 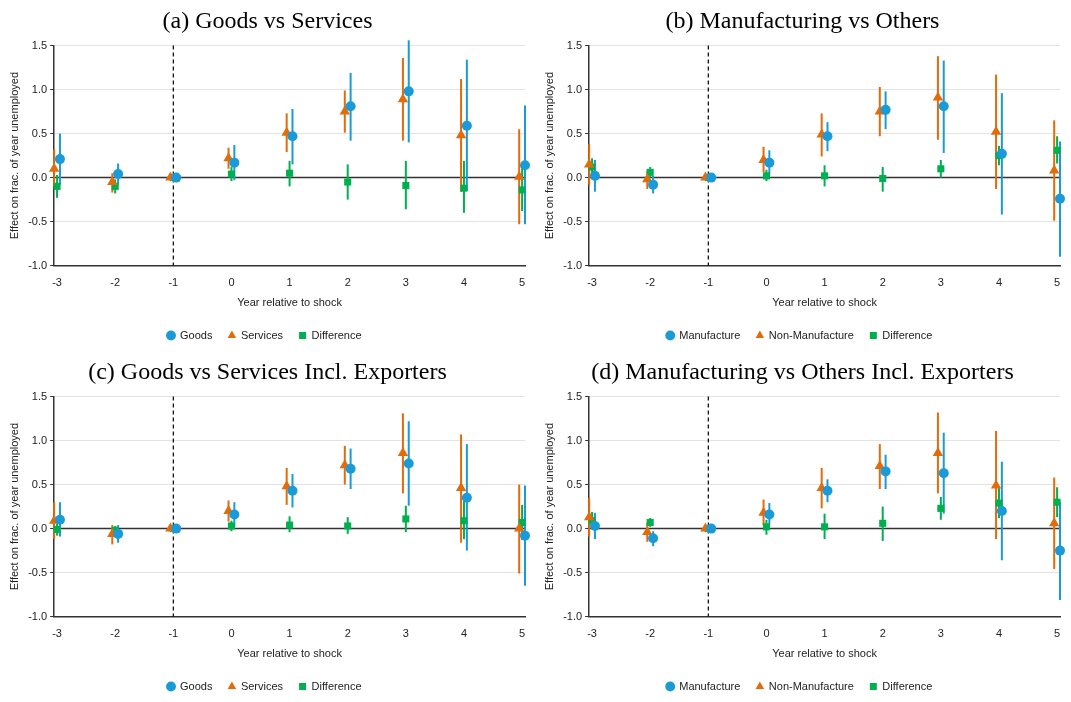 I want to click on chart-title: (d) Manufacturing vs Others Incl. Exporters, so click(x=802, y=371).